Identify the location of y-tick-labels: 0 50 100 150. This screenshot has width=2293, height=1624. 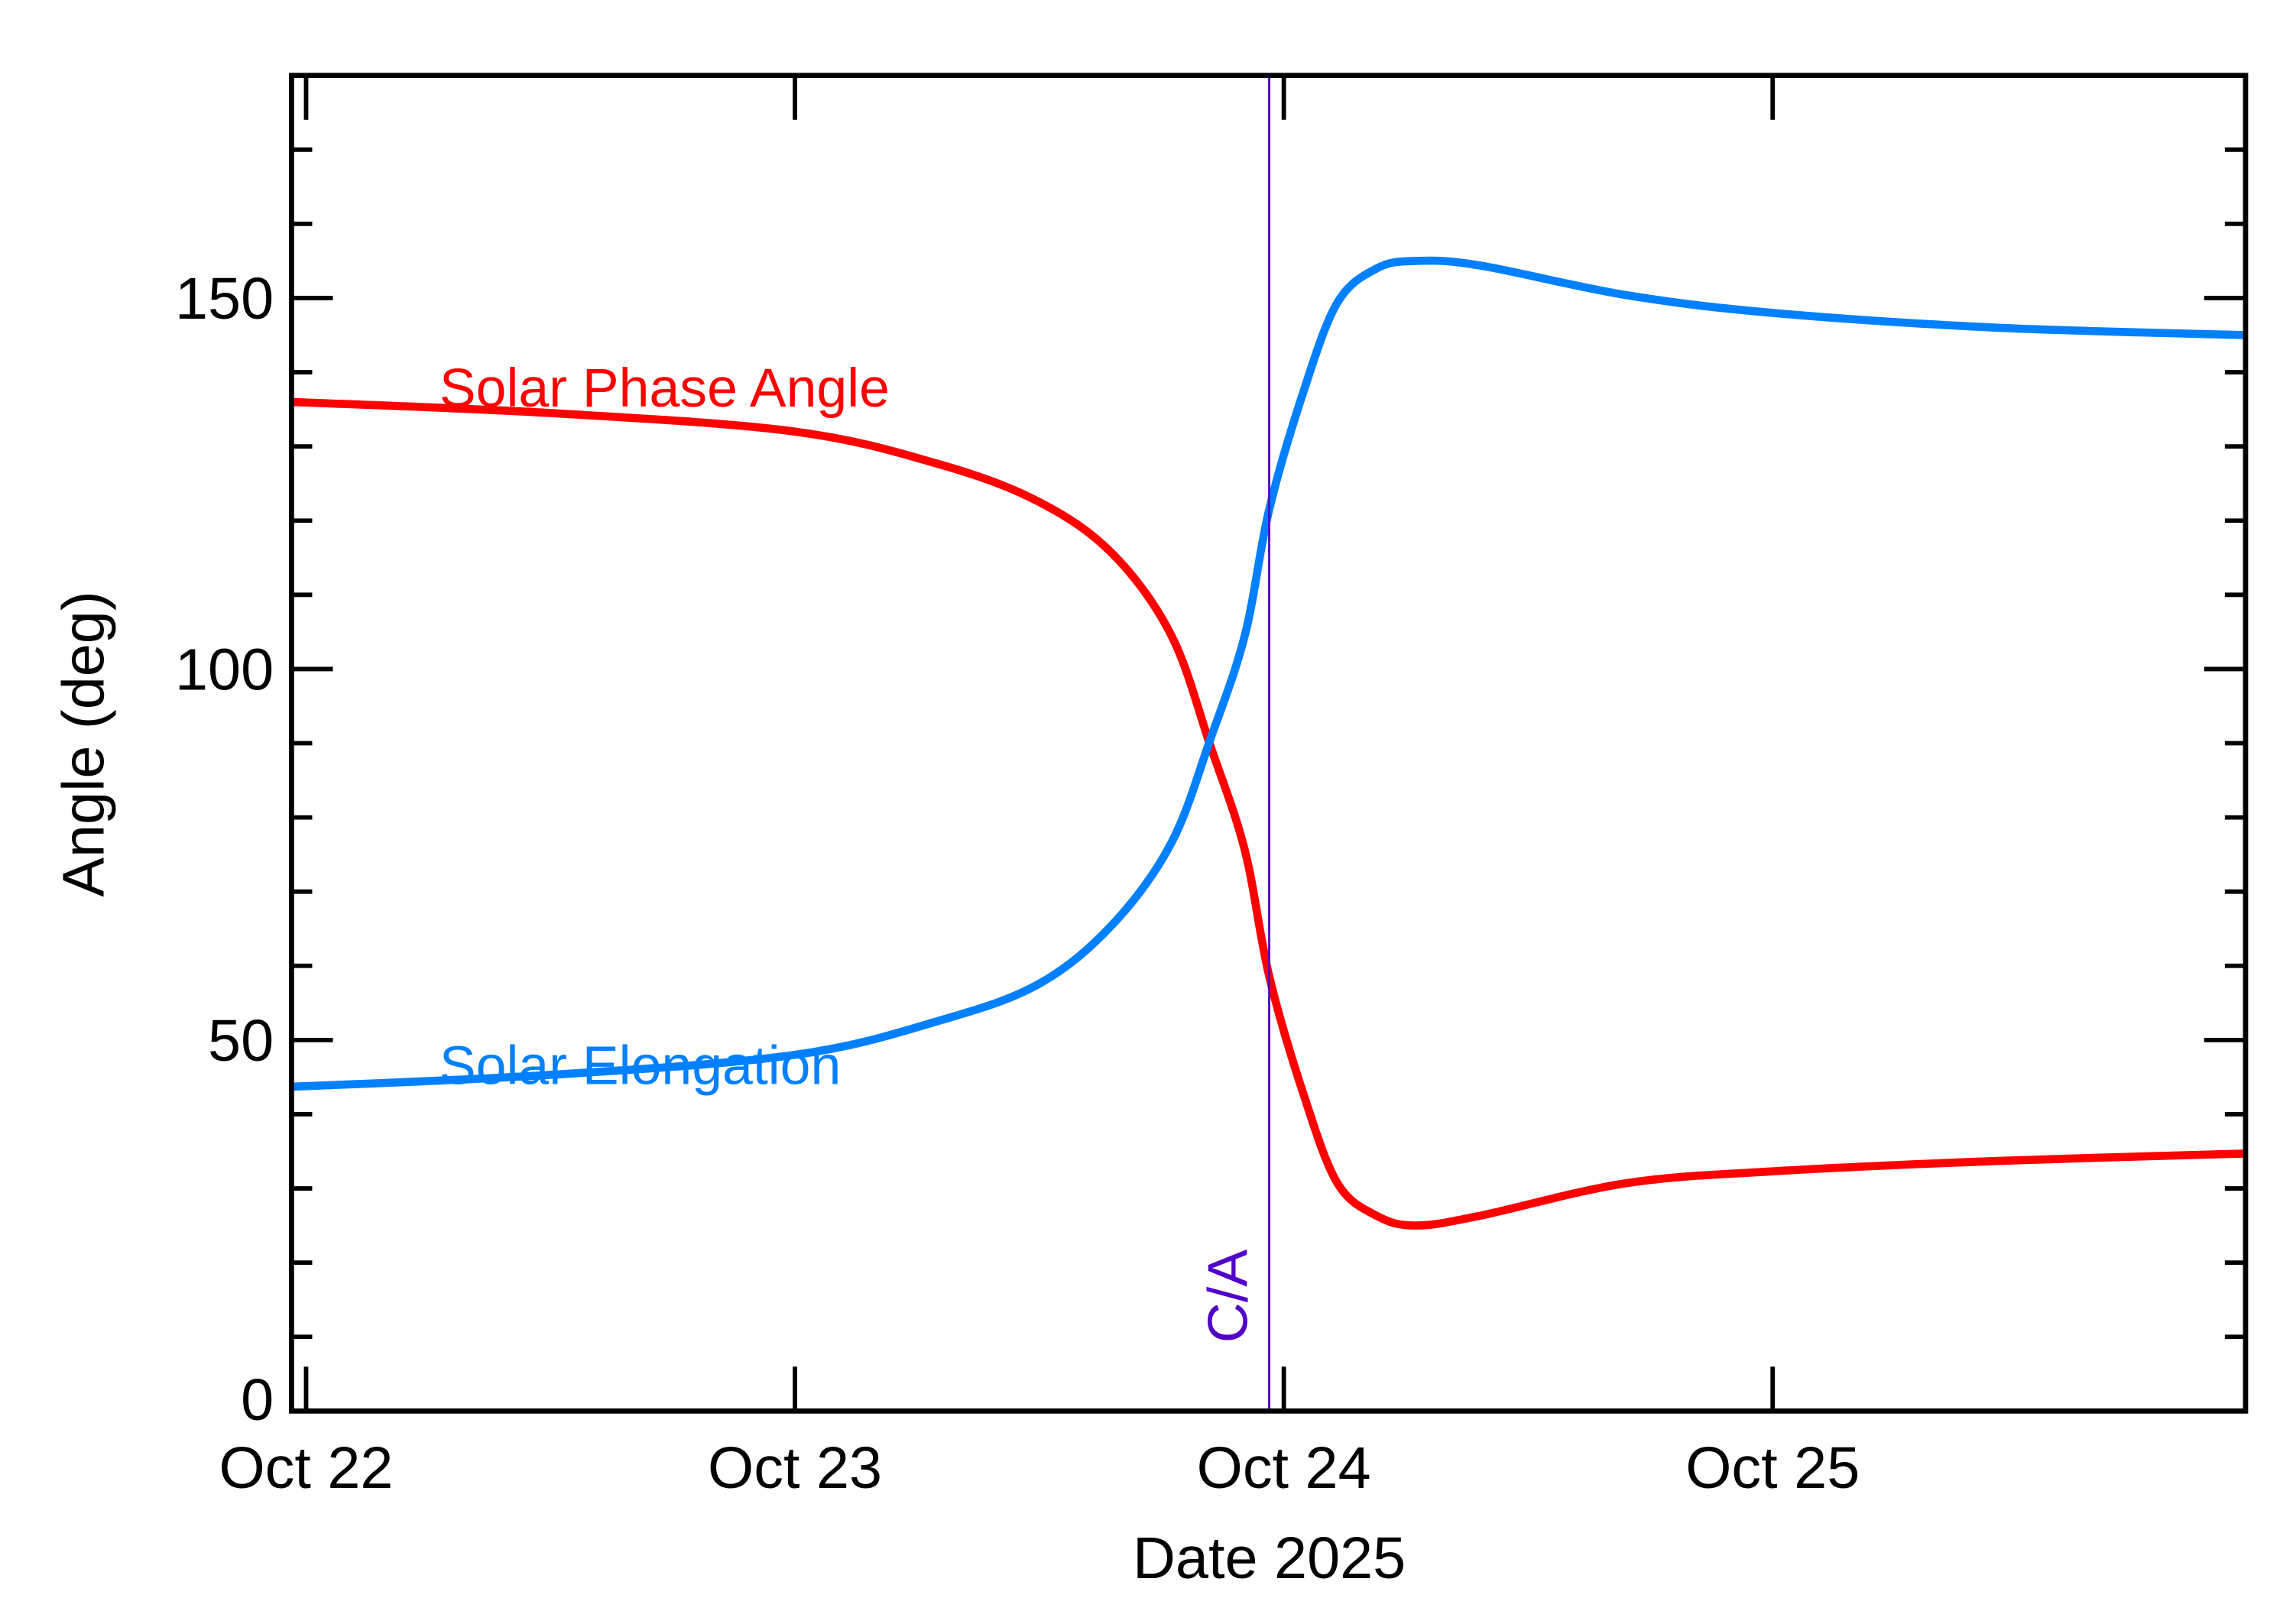
(225, 849).